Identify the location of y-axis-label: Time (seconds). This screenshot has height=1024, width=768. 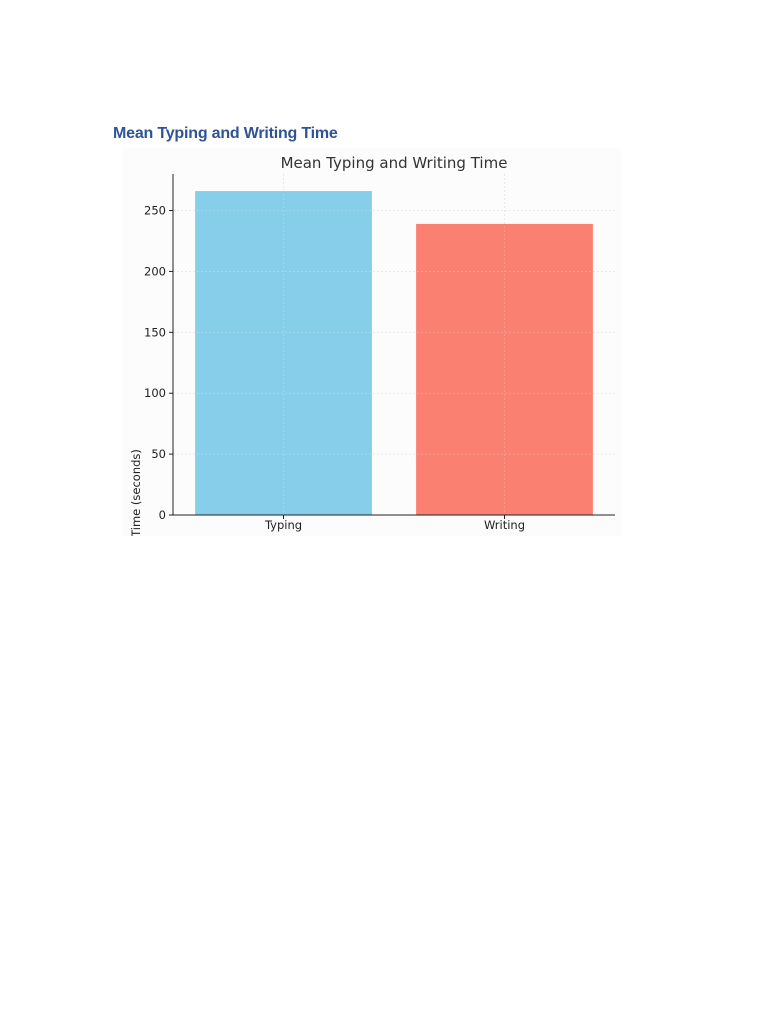
(136, 492).